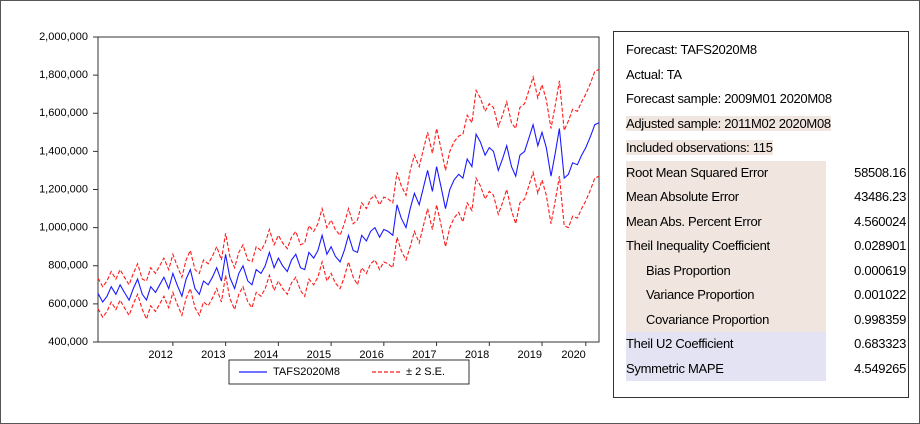  Describe the element at coordinates (880, 221) in the screenshot. I see `stat-value: 4.560024` at that location.